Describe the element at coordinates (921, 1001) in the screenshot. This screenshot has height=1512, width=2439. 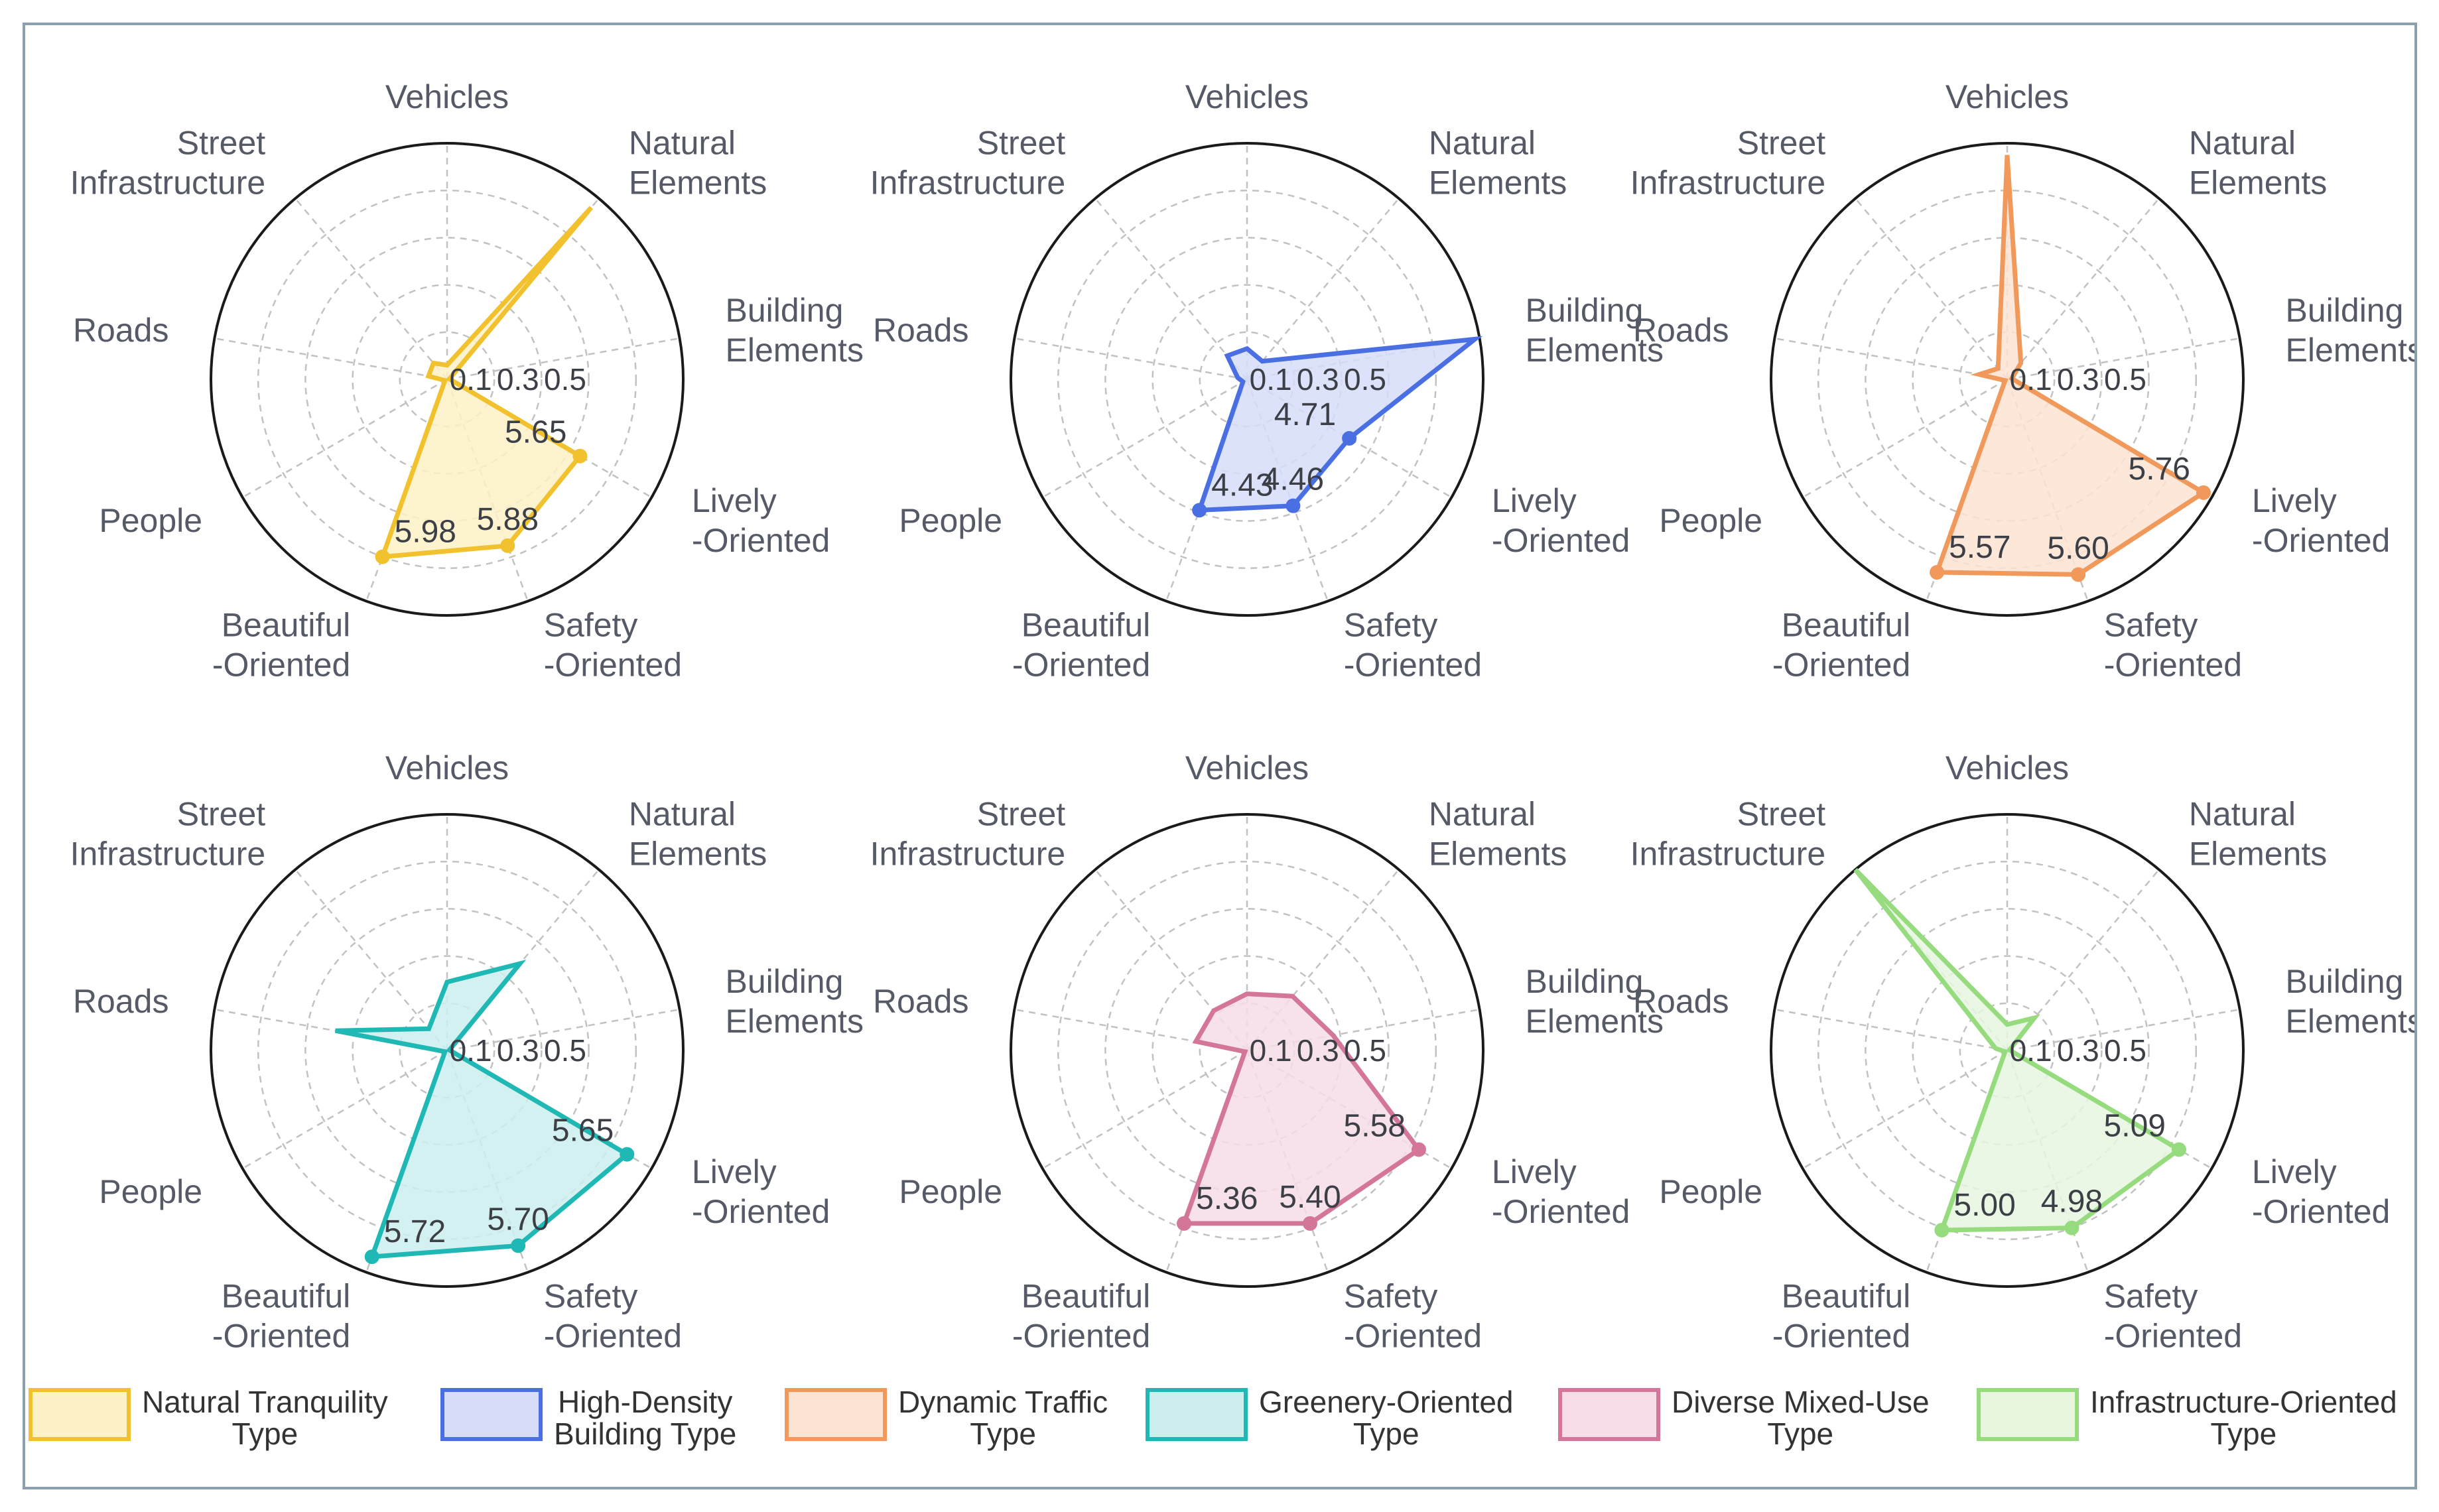
I see `axis-label-roads: Roads` at that location.